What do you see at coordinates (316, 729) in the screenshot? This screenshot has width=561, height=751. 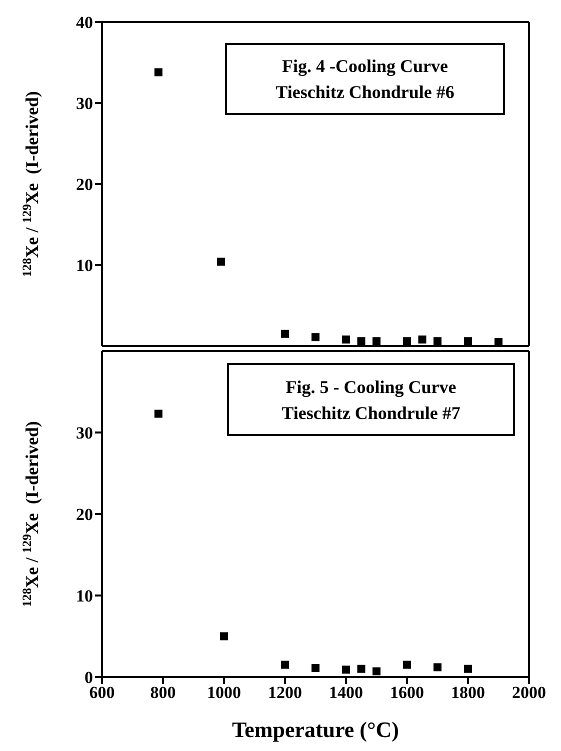 I see `x-axis-title: Temperature (°C)` at bounding box center [316, 729].